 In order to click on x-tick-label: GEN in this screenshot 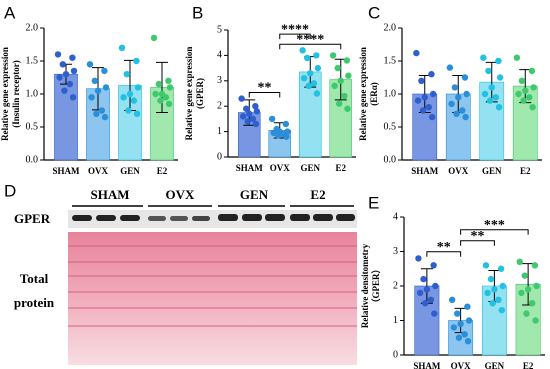, I will do `click(495, 365)`.